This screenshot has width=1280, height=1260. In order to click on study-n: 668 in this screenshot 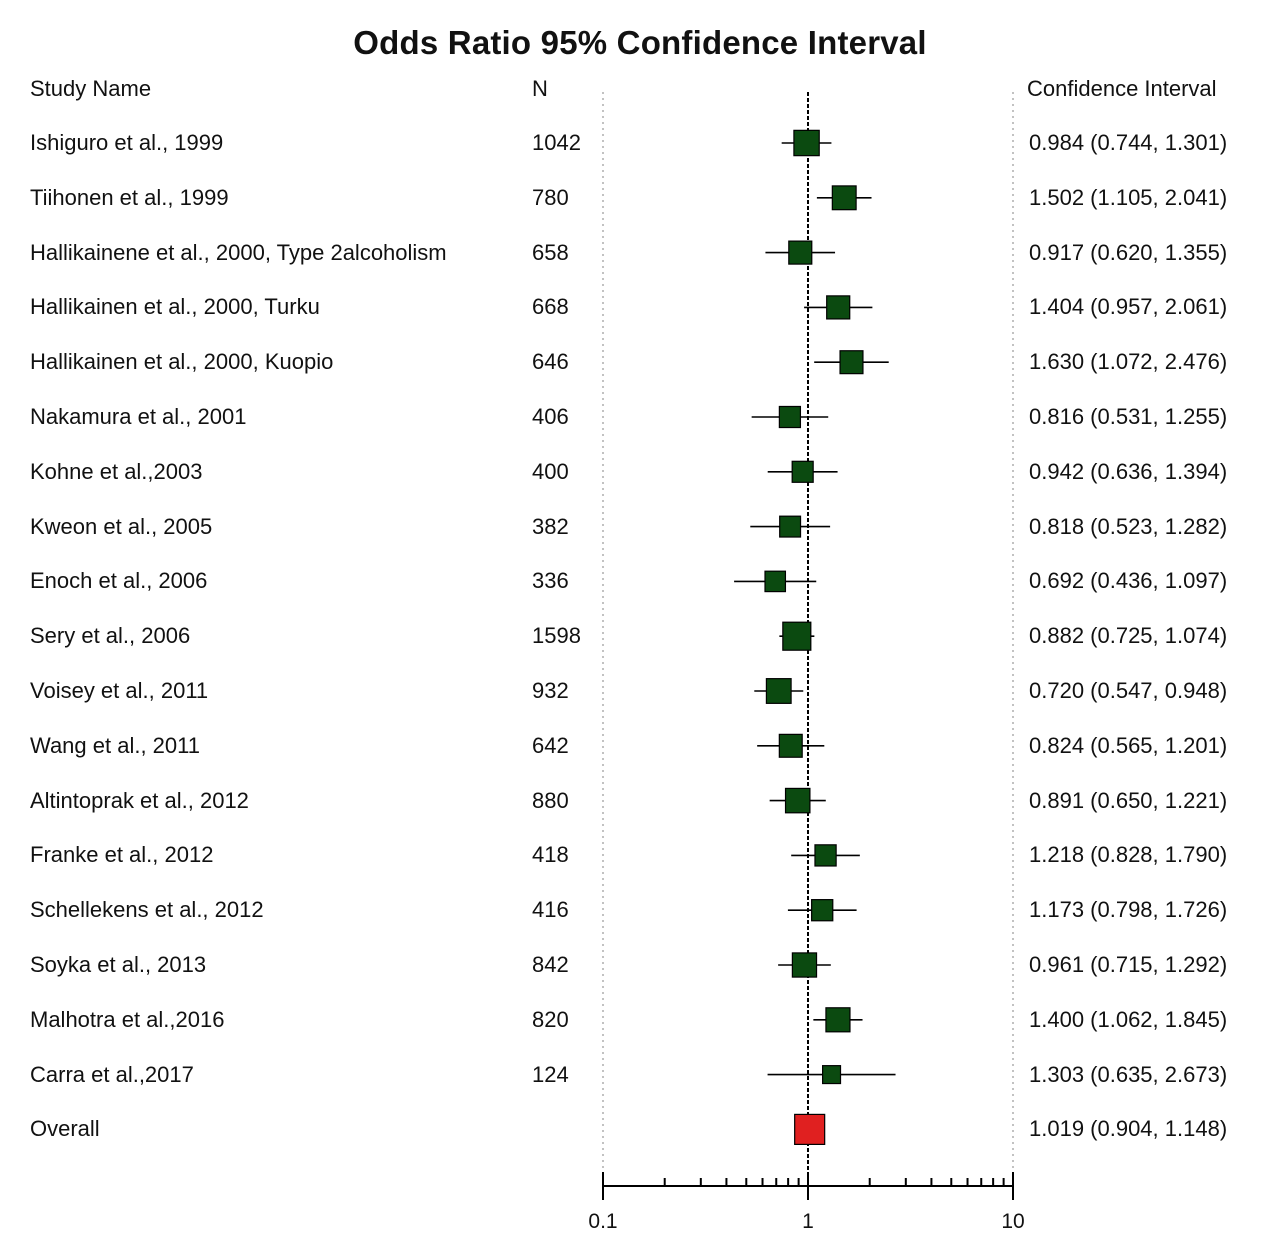, I will do `click(550, 307)`.